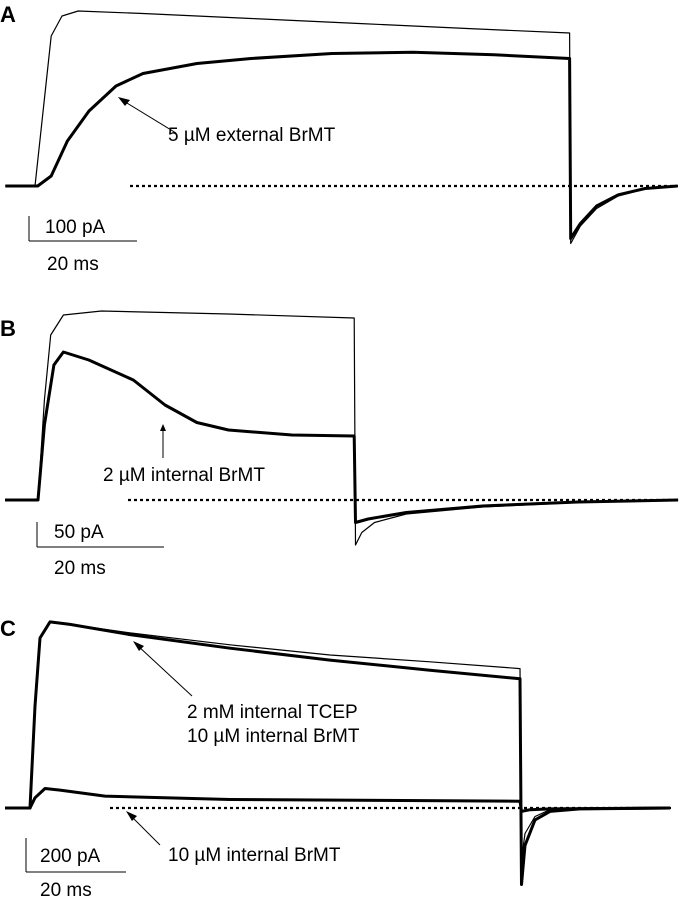 This screenshot has height=899, width=679. I want to click on arrowhead-c2, so click(131, 816).